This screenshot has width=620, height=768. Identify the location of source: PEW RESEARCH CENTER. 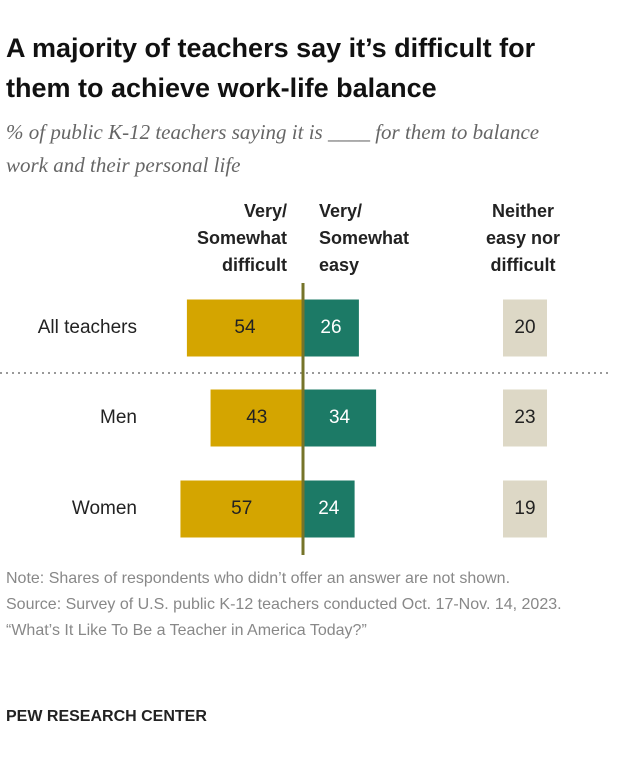
(106, 716).